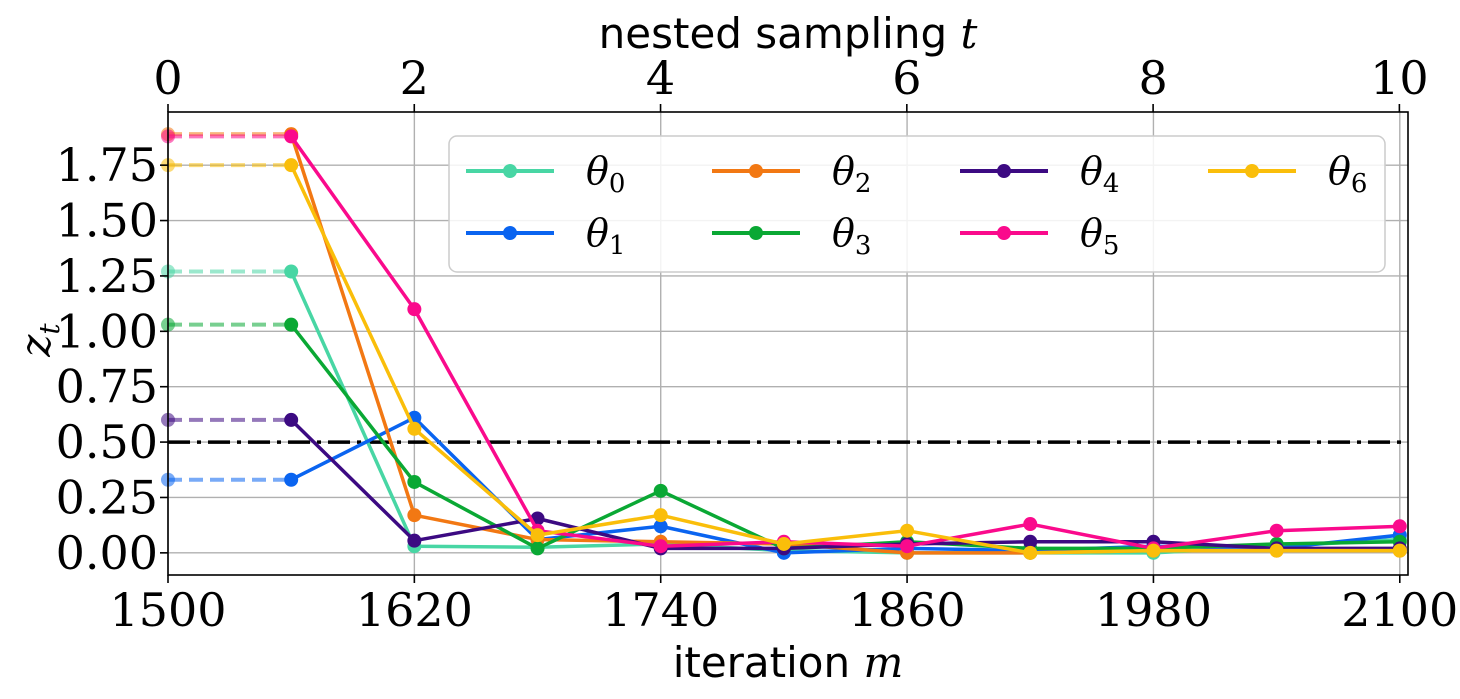  What do you see at coordinates (167, 78) in the screenshot?
I see `x2-tick-label: 0` at bounding box center [167, 78].